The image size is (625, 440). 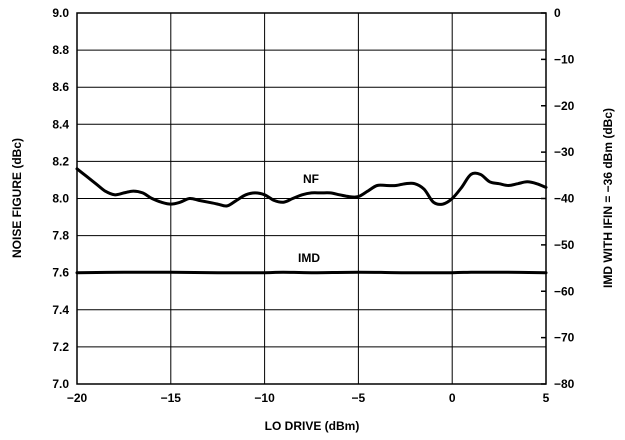 I want to click on series-line-nf, so click(x=311, y=187).